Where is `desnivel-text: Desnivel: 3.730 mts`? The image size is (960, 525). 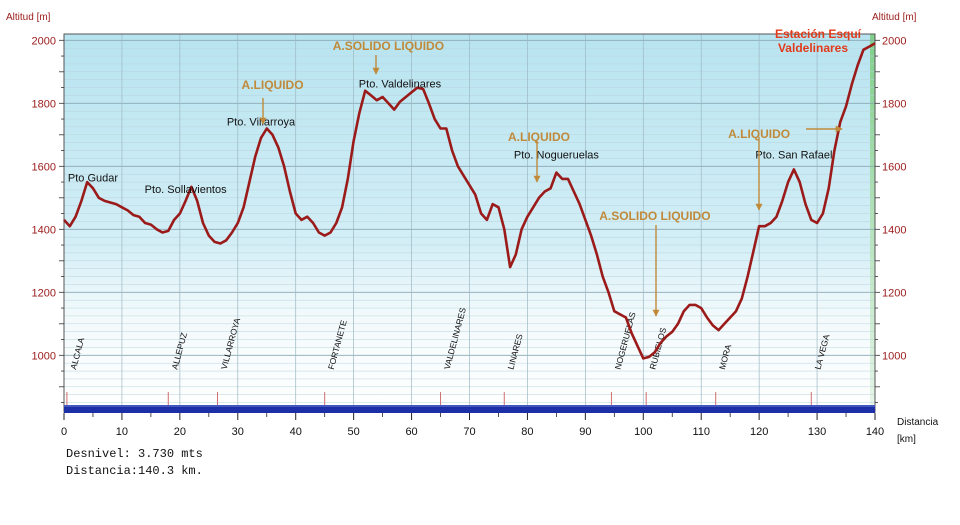 desnivel-text: Desnivel: 3.730 mts is located at coordinates (134, 454).